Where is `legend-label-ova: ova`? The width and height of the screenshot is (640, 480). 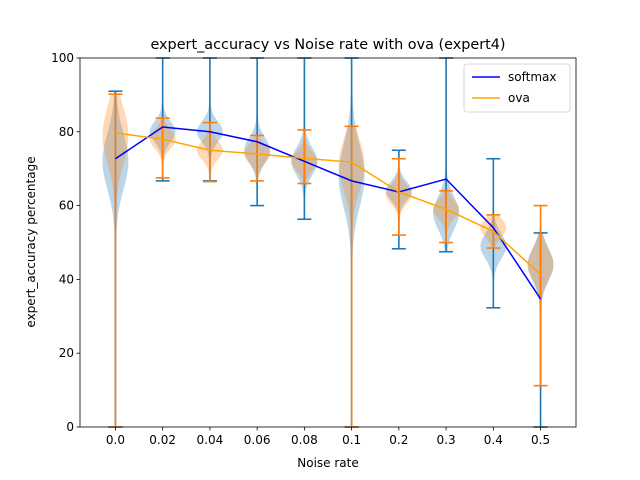 legend-label-ova: ova is located at coordinates (519, 98).